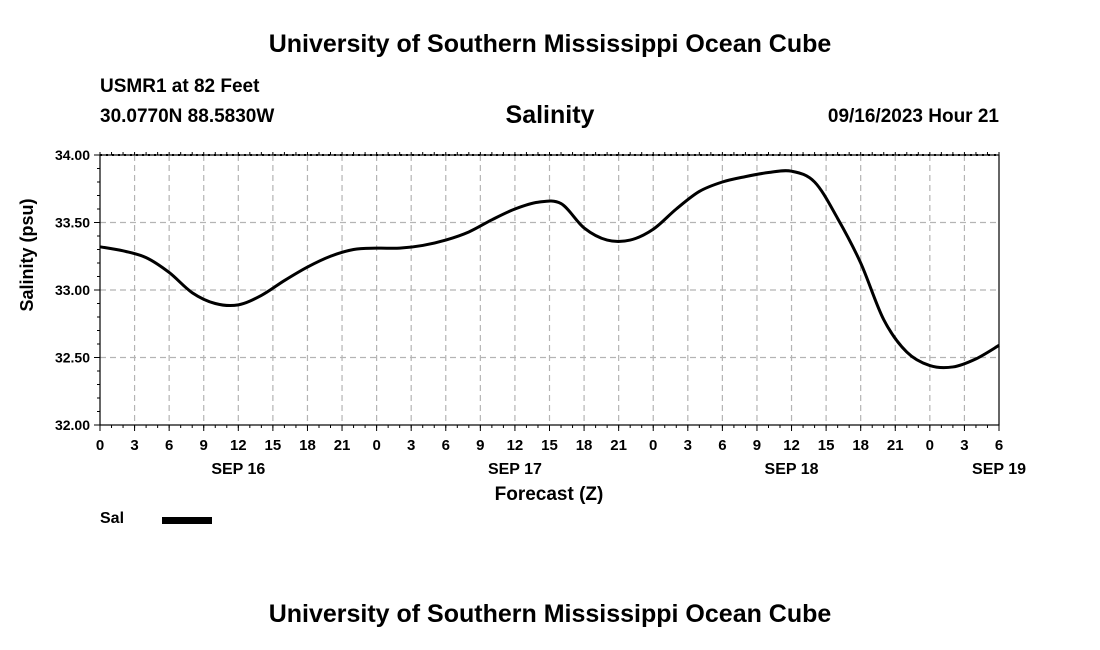 This screenshot has width=1100, height=650. What do you see at coordinates (549, 494) in the screenshot?
I see `x-axis-title: Forecast (Z)` at bounding box center [549, 494].